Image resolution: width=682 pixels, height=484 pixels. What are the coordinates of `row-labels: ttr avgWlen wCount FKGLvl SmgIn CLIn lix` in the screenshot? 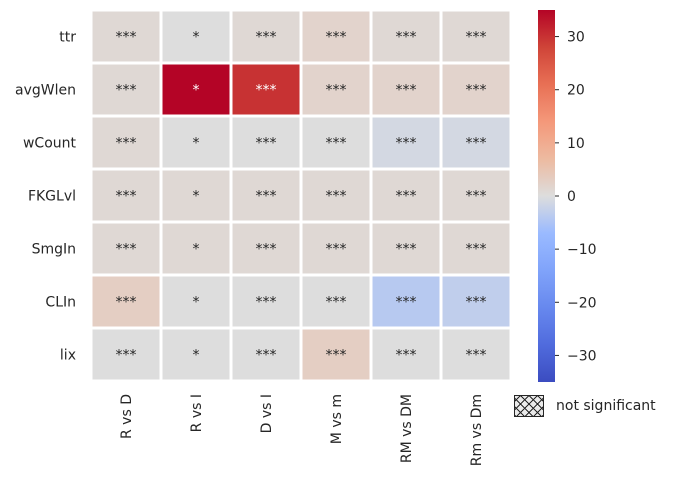 It's located at (45, 197).